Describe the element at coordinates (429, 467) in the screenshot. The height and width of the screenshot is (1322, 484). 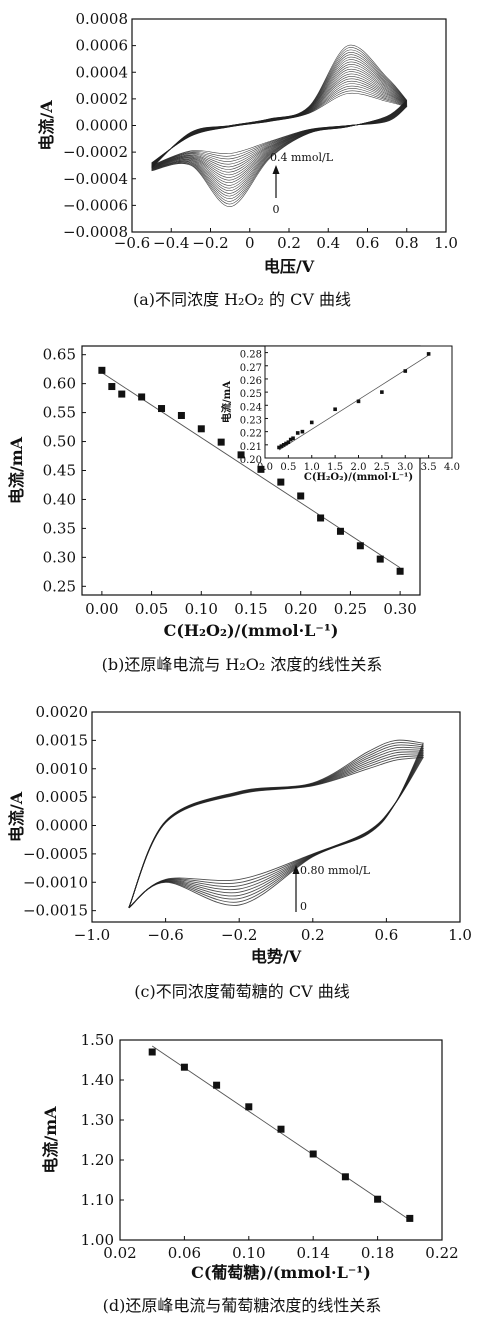
I see `panel-b-inset-x-tick-label: 3.5` at that location.